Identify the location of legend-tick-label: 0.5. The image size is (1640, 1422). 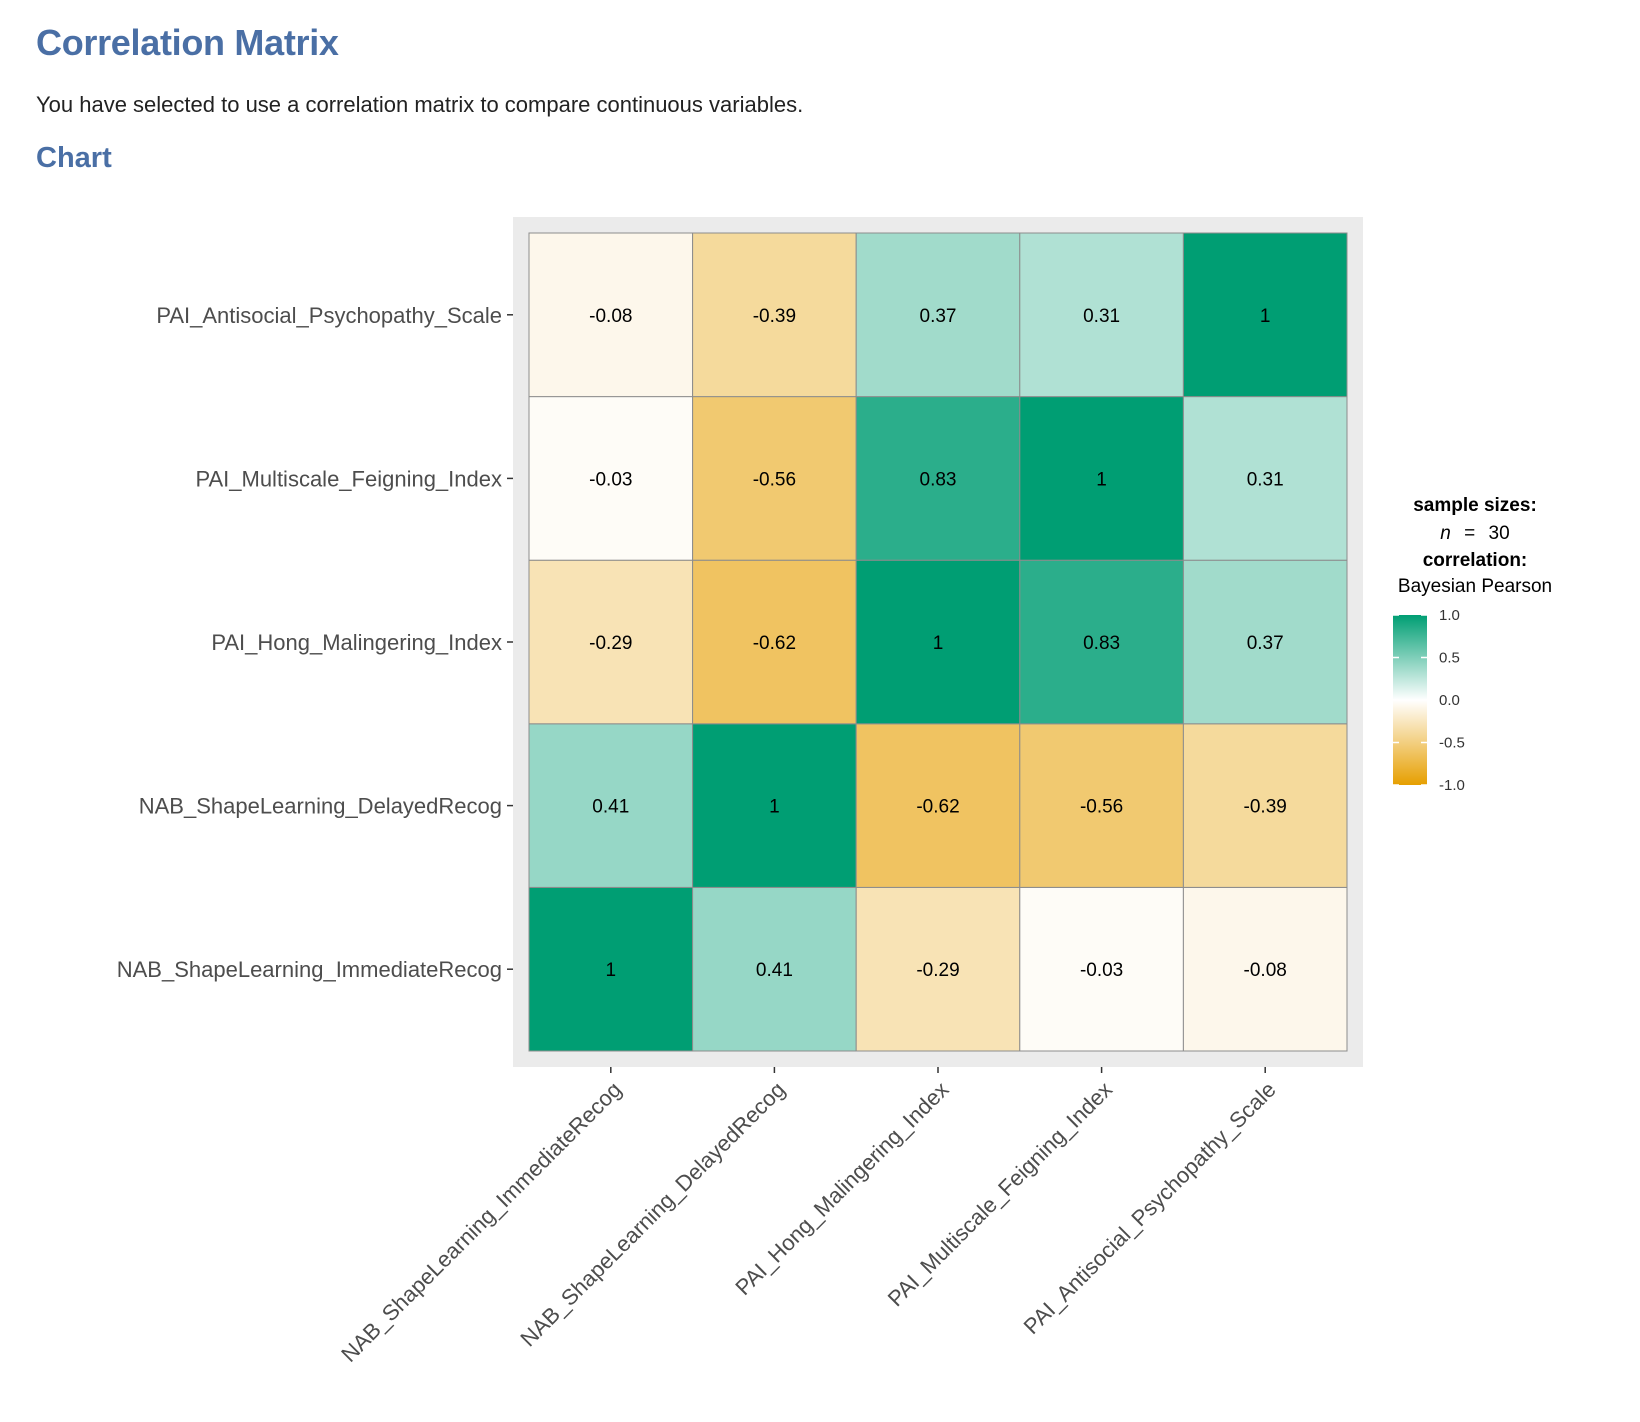
(1449, 658).